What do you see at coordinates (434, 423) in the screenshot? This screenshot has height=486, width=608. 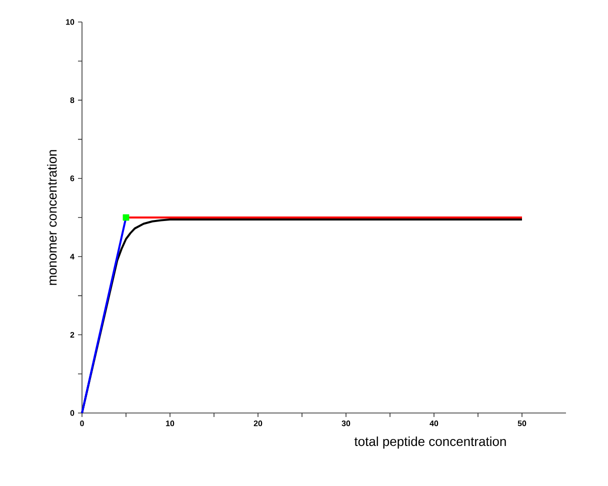 I see `x-tick-label: 40` at bounding box center [434, 423].